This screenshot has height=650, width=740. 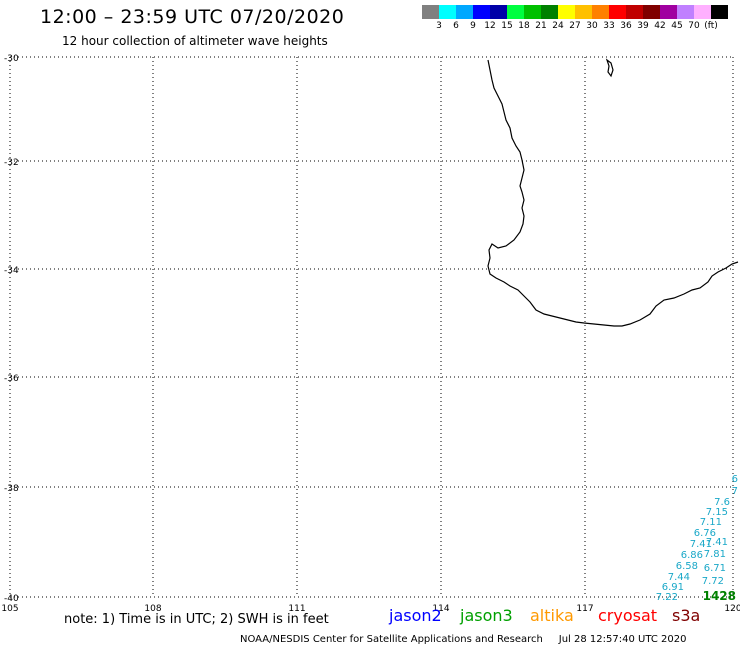 What do you see at coordinates (732, 609) in the screenshot?
I see `longitude-tick-label: 120` at bounding box center [732, 609].